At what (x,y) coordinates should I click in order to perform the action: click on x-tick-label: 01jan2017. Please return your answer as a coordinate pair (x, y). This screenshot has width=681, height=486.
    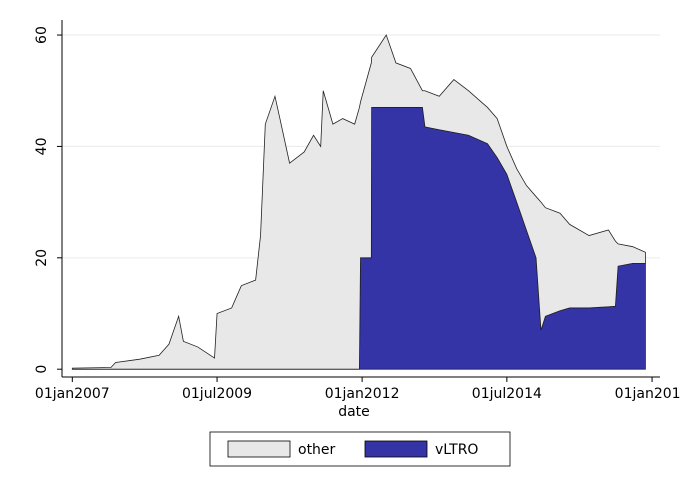
    Looking at the image, I should click on (648, 394).